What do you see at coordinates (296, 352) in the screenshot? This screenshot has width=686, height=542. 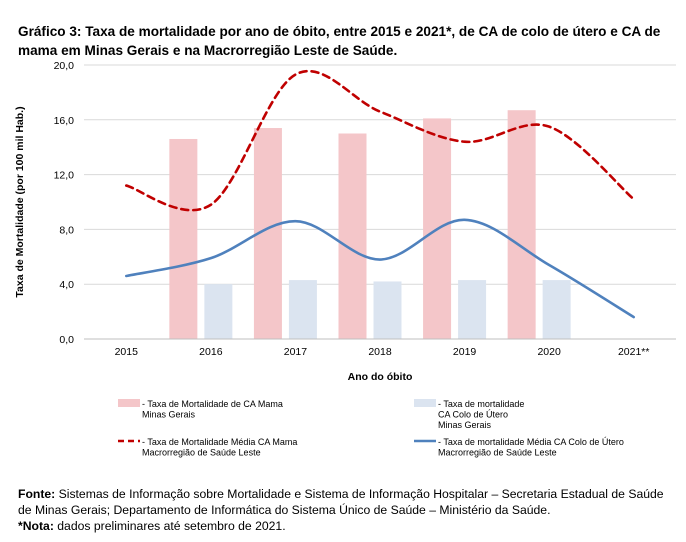 I see `x-tick-label: 2017` at bounding box center [296, 352].